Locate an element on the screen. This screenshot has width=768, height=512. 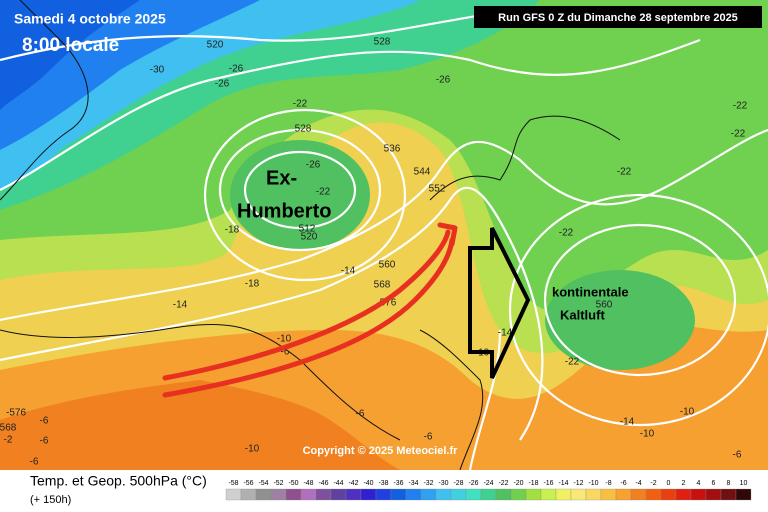
date: Samedi 4 octobre 2025 is located at coordinates (90, 19).